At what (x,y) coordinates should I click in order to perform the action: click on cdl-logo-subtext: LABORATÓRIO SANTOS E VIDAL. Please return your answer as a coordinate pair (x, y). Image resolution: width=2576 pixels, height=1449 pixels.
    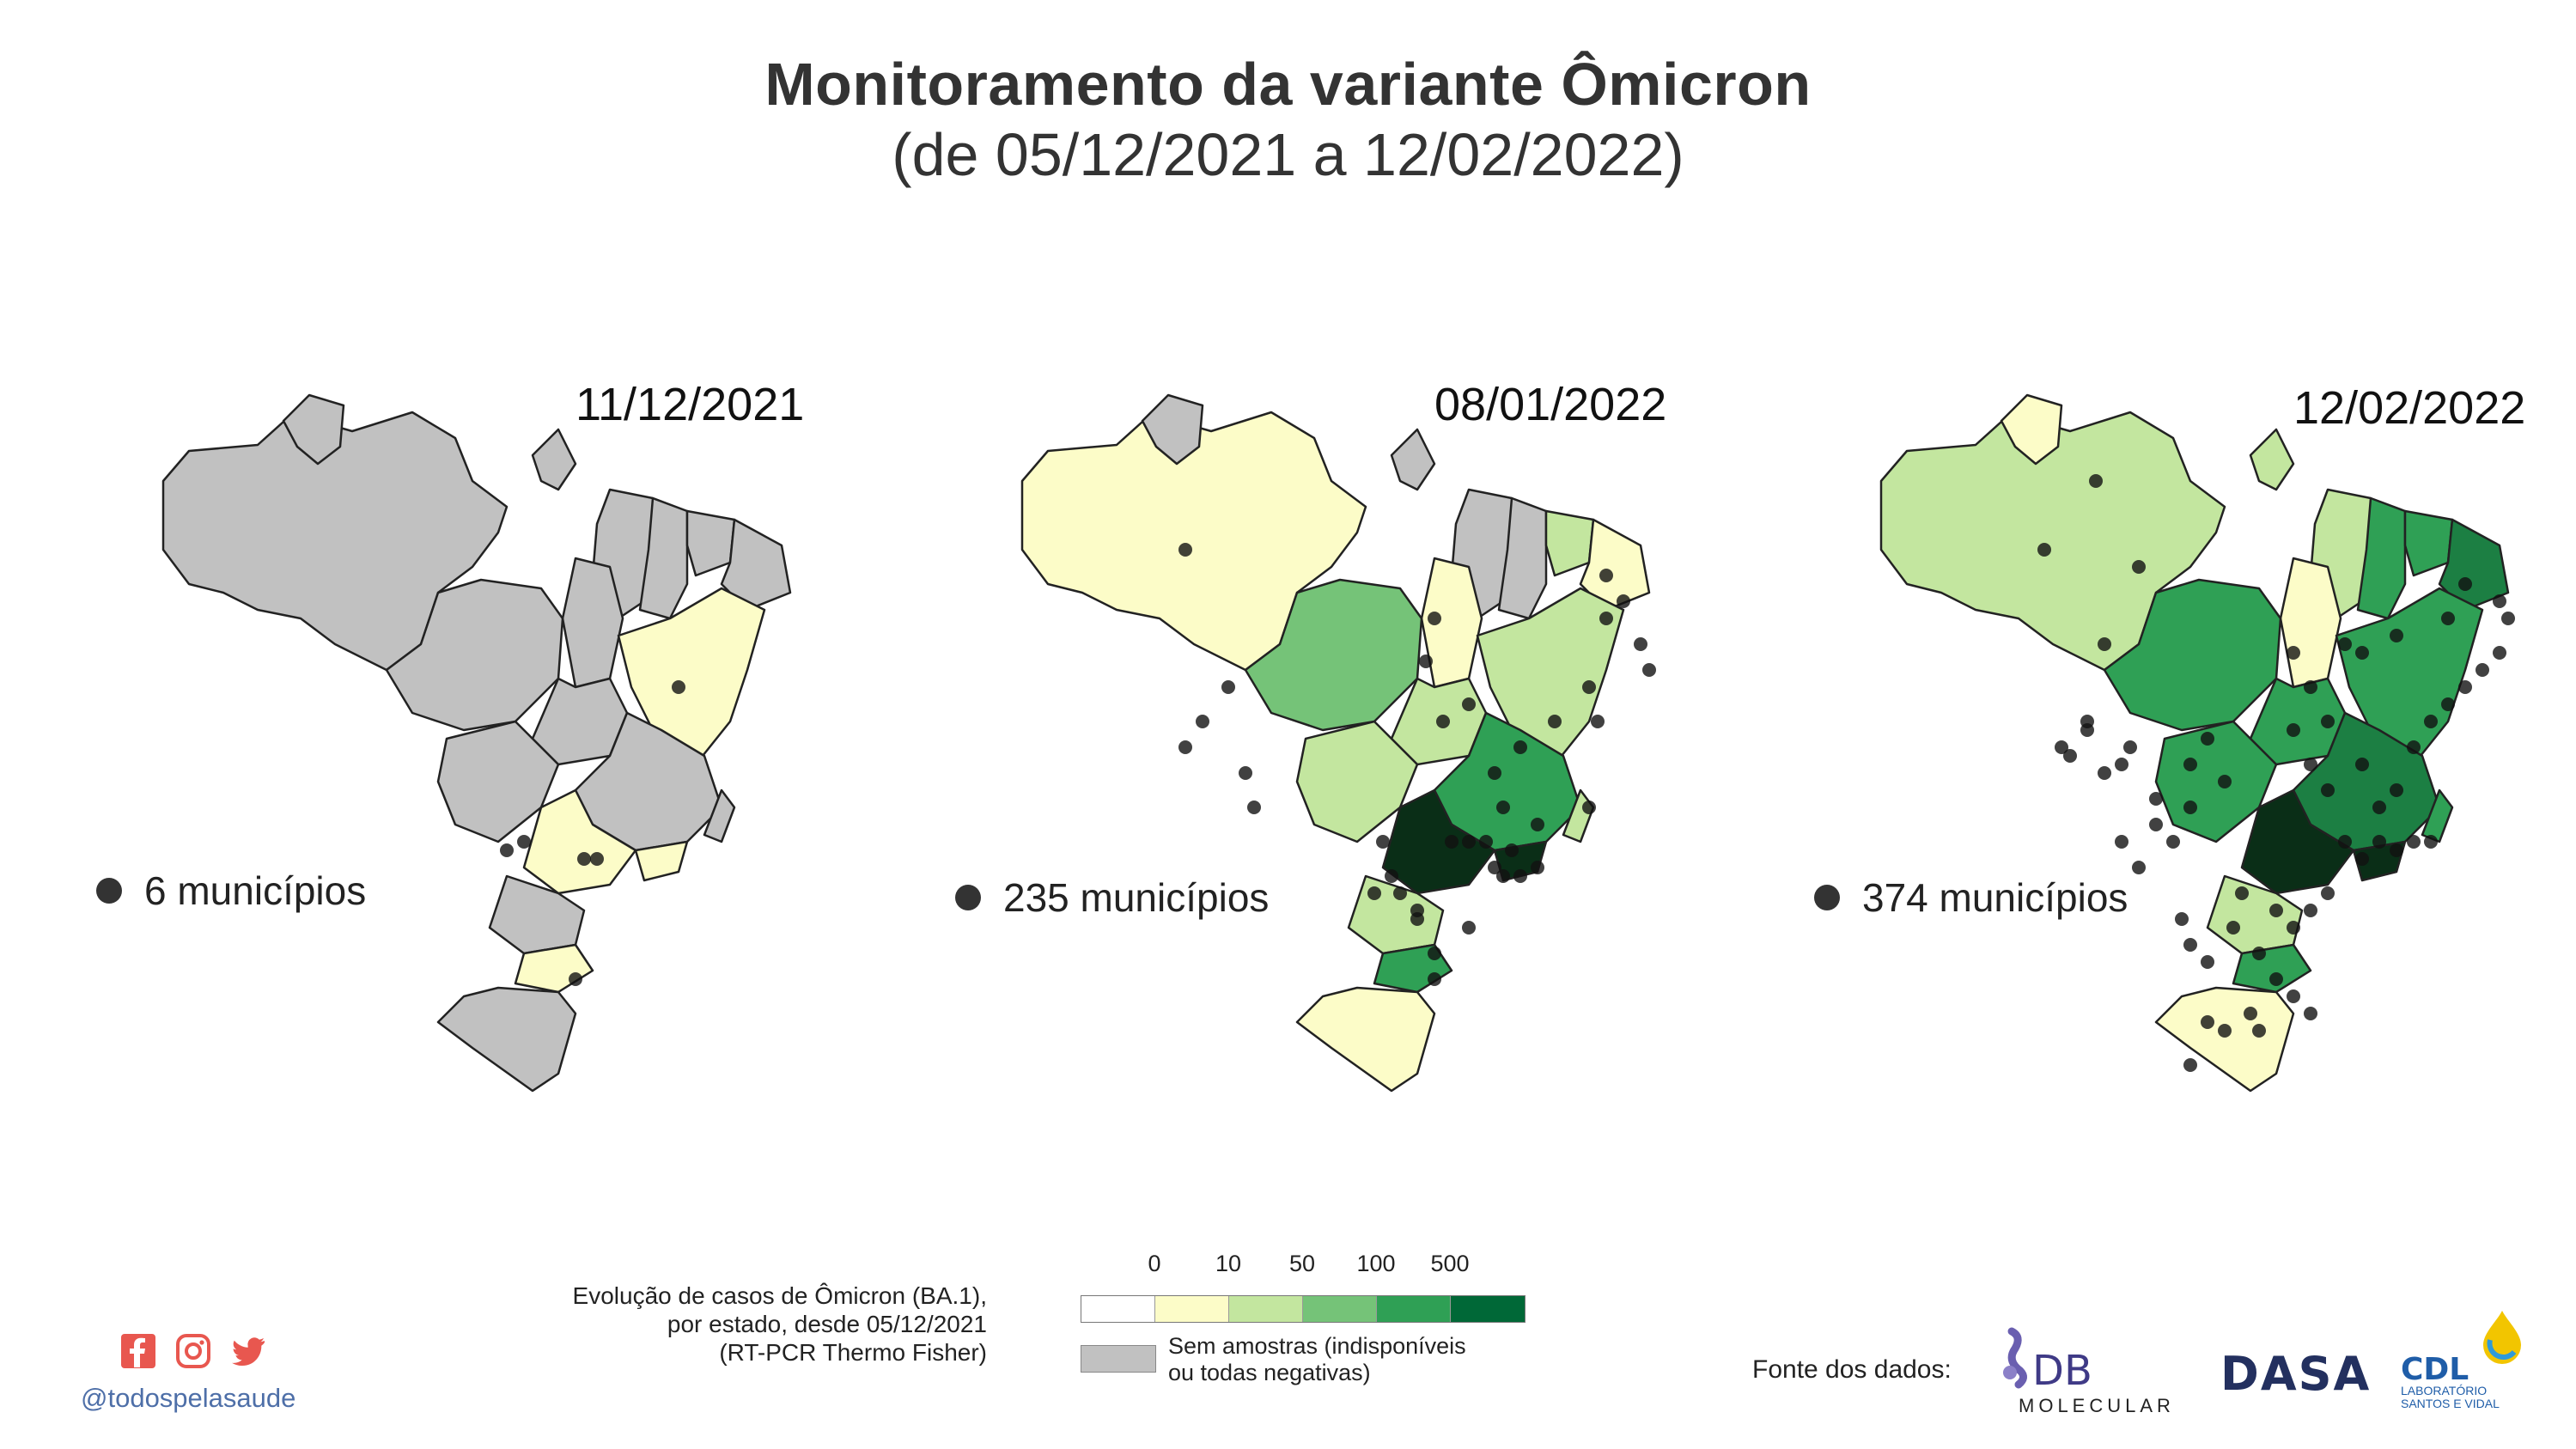
    Looking at the image, I should click on (2450, 1397).